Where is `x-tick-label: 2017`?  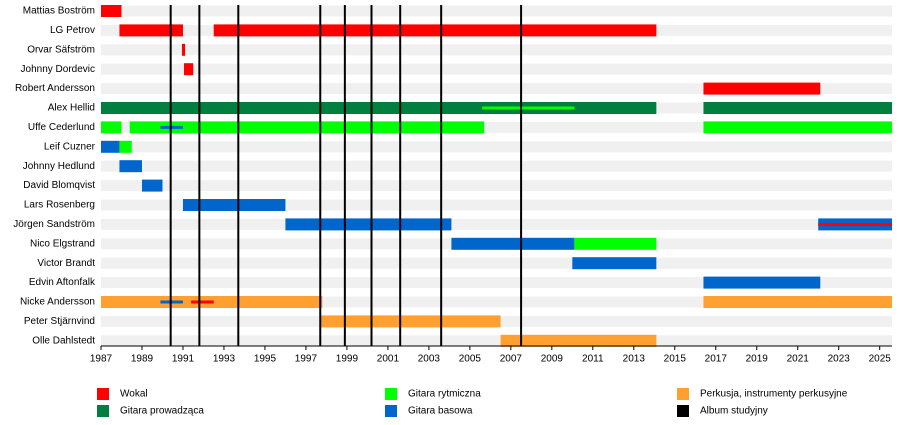 x-tick-label: 2017 is located at coordinates (716, 359).